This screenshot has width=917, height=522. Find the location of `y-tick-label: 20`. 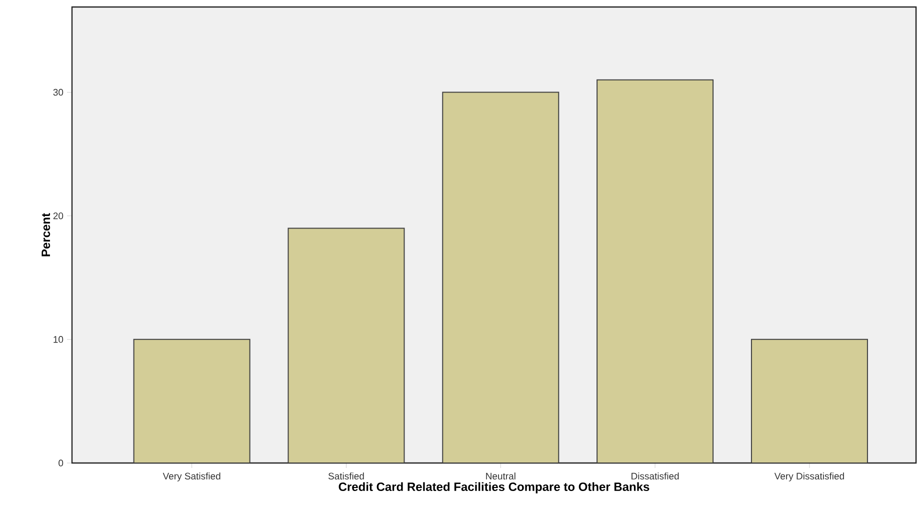

y-tick-label: 20 is located at coordinates (58, 216).